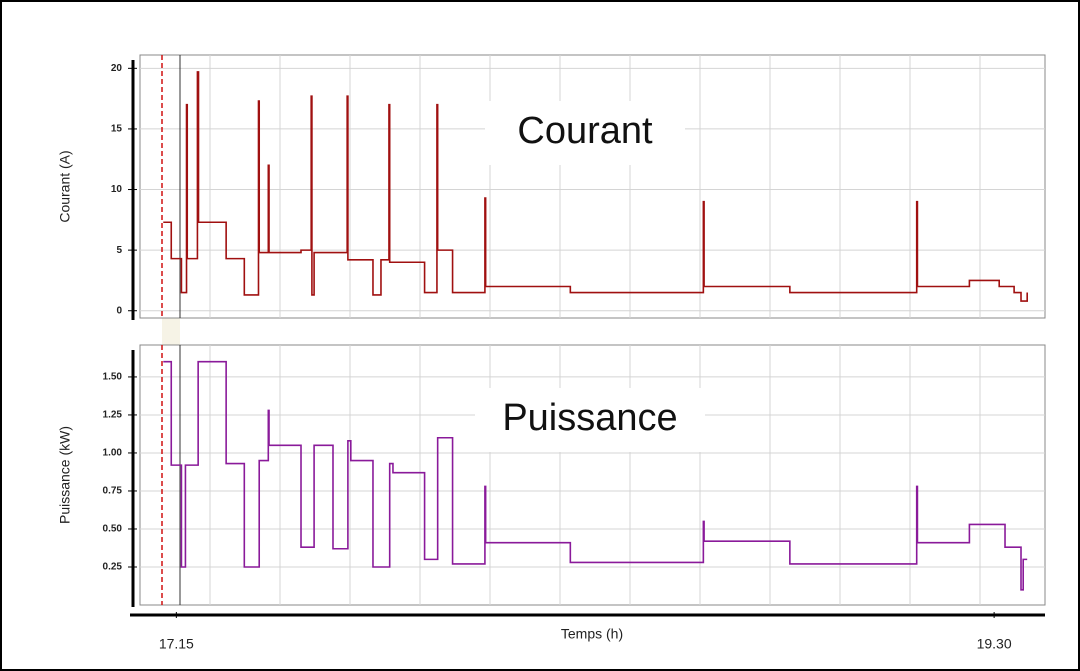 This screenshot has width=1080, height=671. I want to click on x-axis-label: Temps (h), so click(592, 634).